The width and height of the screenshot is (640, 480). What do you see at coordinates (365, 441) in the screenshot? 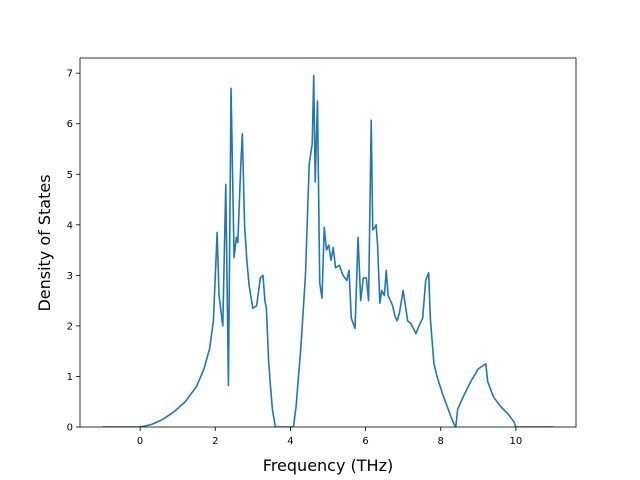
I see `x-tick-label: 6` at bounding box center [365, 441].